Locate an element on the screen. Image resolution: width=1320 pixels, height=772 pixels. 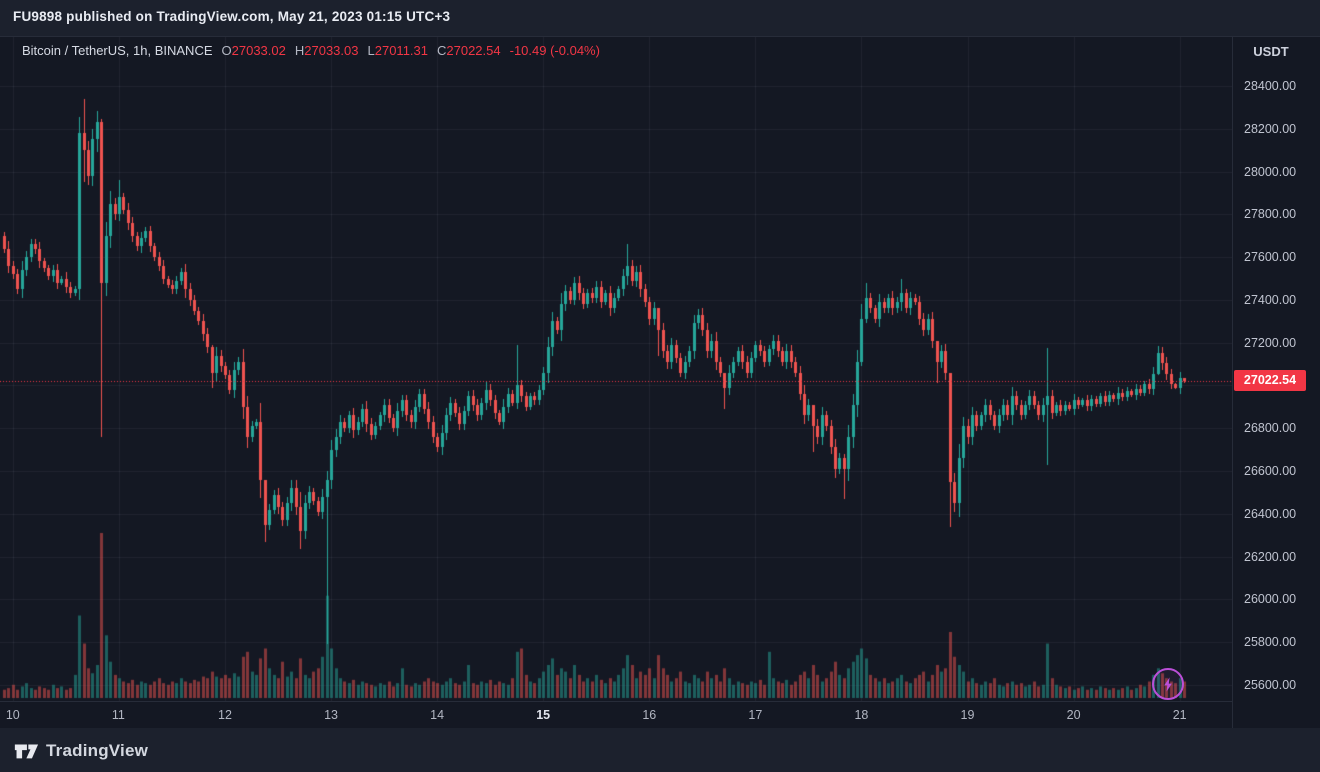
price-tick-label: 26400.00 is located at coordinates (1270, 513).